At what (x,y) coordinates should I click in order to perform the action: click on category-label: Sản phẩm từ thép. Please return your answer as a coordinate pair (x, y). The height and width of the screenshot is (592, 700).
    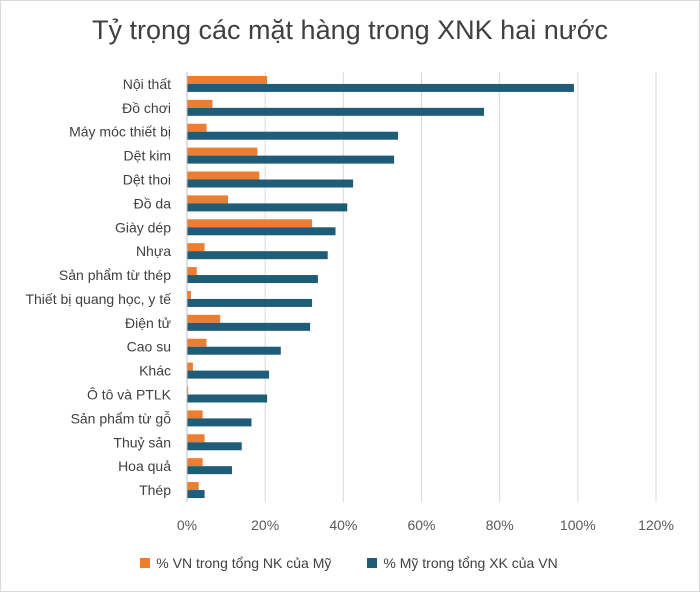
    Looking at the image, I should click on (115, 275).